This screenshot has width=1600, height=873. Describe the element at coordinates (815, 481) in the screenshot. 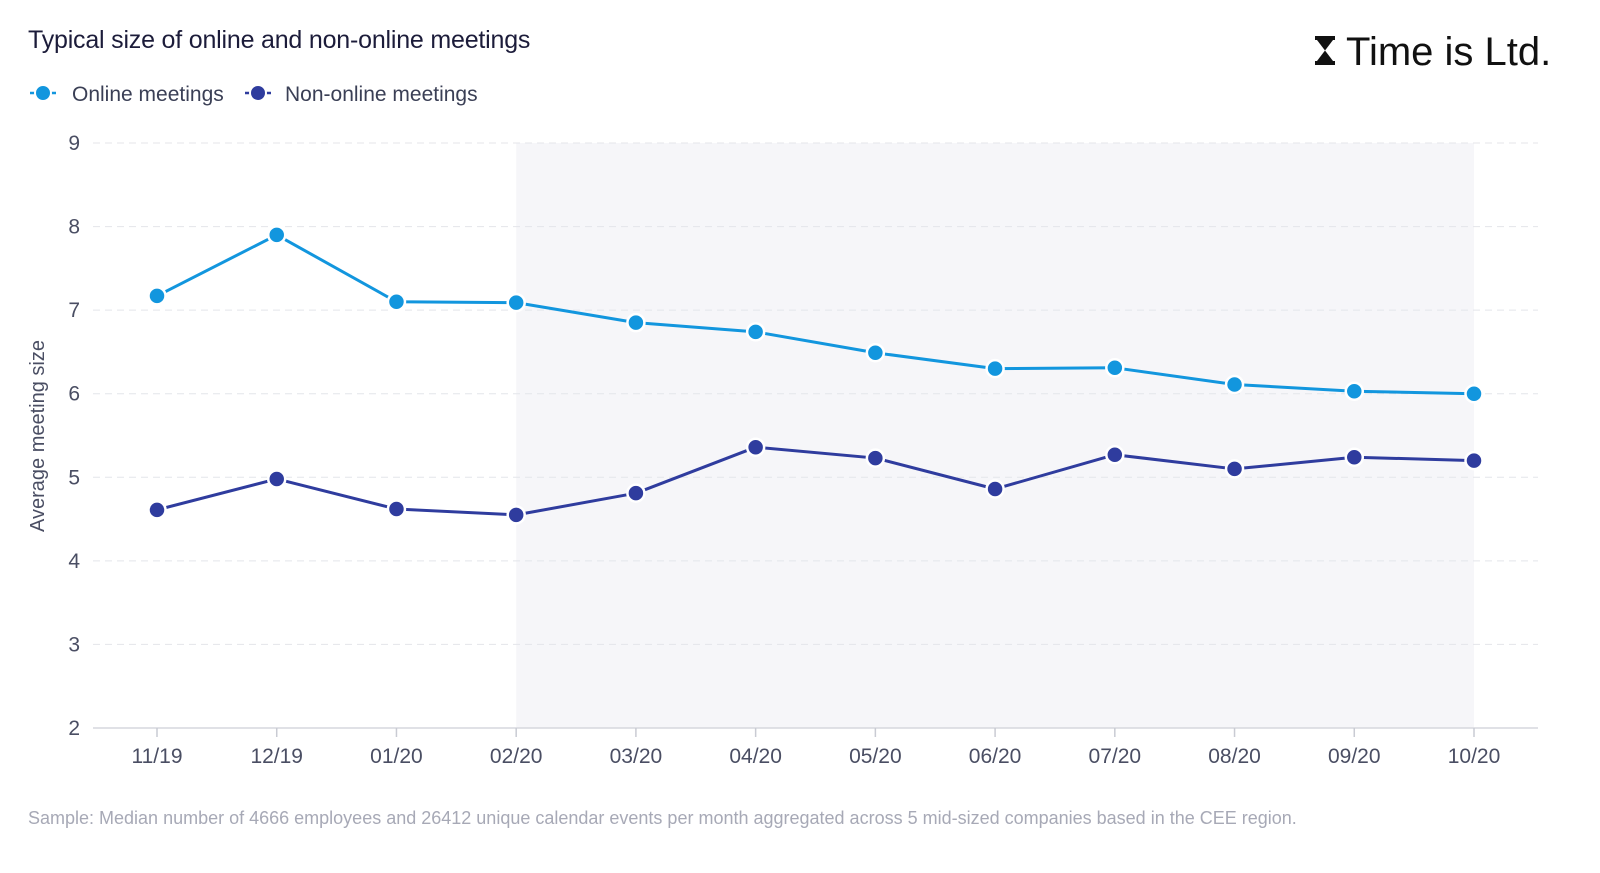

I see `series-line-non-online` at that location.